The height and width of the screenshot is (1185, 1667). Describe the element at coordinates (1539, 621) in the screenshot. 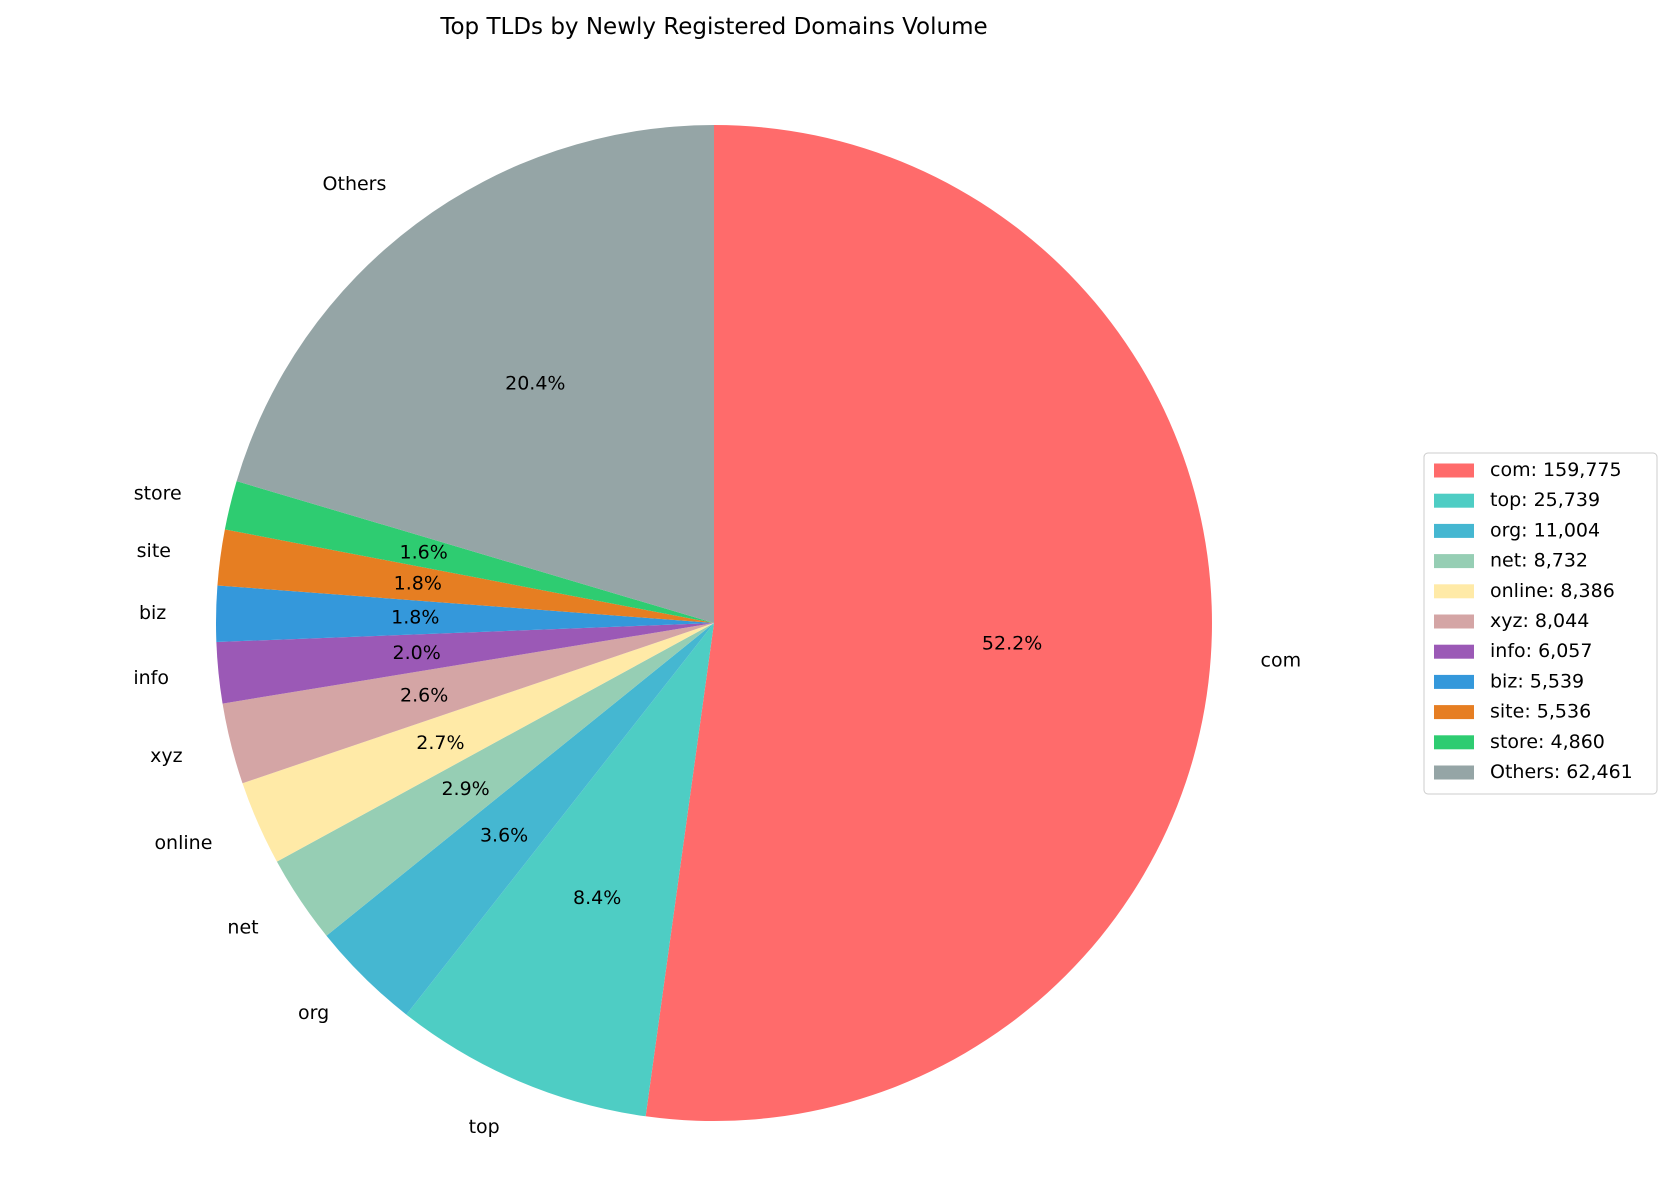

I see `legend-label-xyz: xyz: 8,044` at that location.